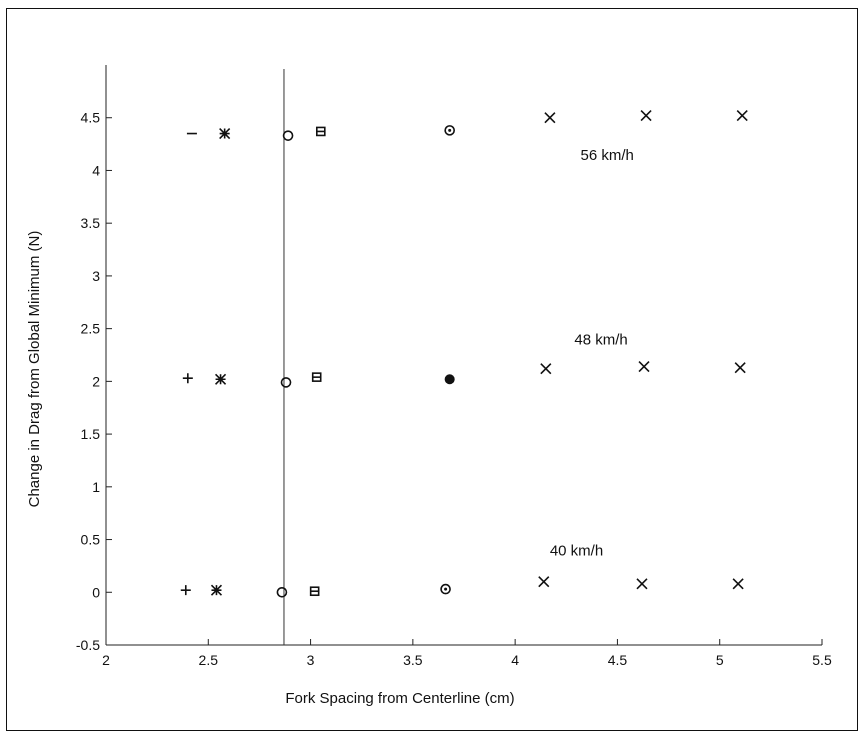 This screenshot has height=738, width=866. Describe the element at coordinates (96, 592) in the screenshot. I see `y-tick-label: 0` at that location.